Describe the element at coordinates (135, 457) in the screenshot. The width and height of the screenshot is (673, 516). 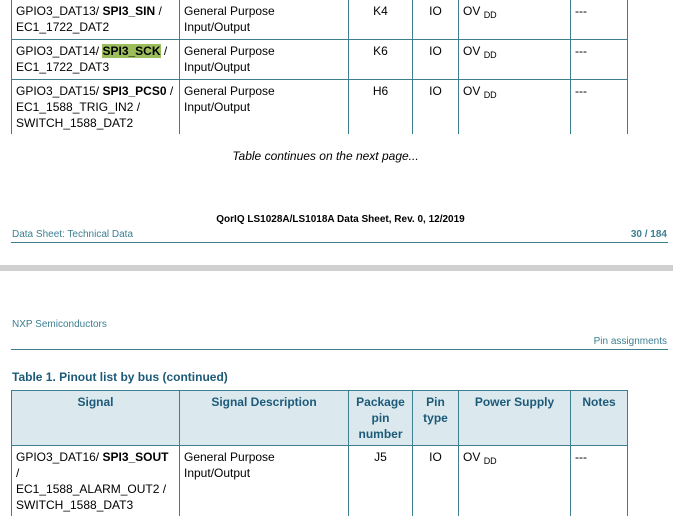
I see `signal-bold: SPI3_SOUT` at that location.